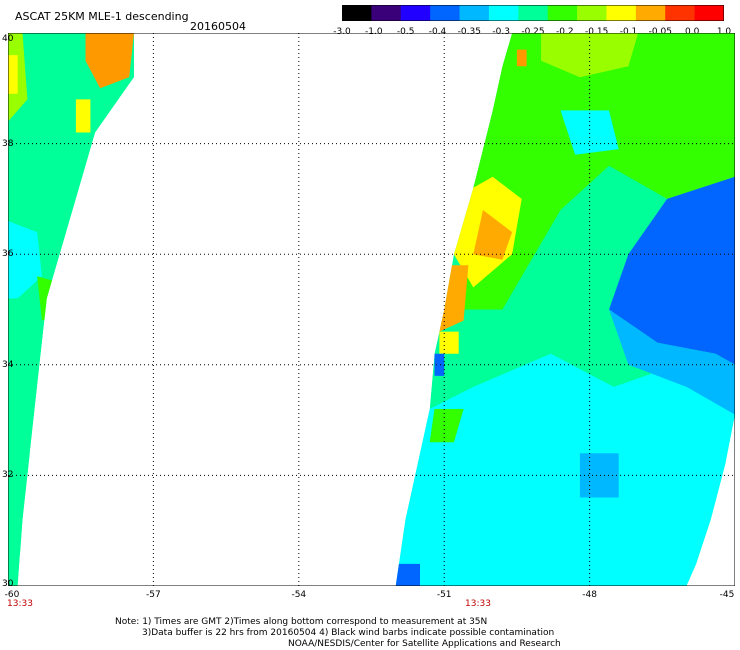  What do you see at coordinates (8, 584) in the screenshot?
I see `y-tick-label: 30` at bounding box center [8, 584].